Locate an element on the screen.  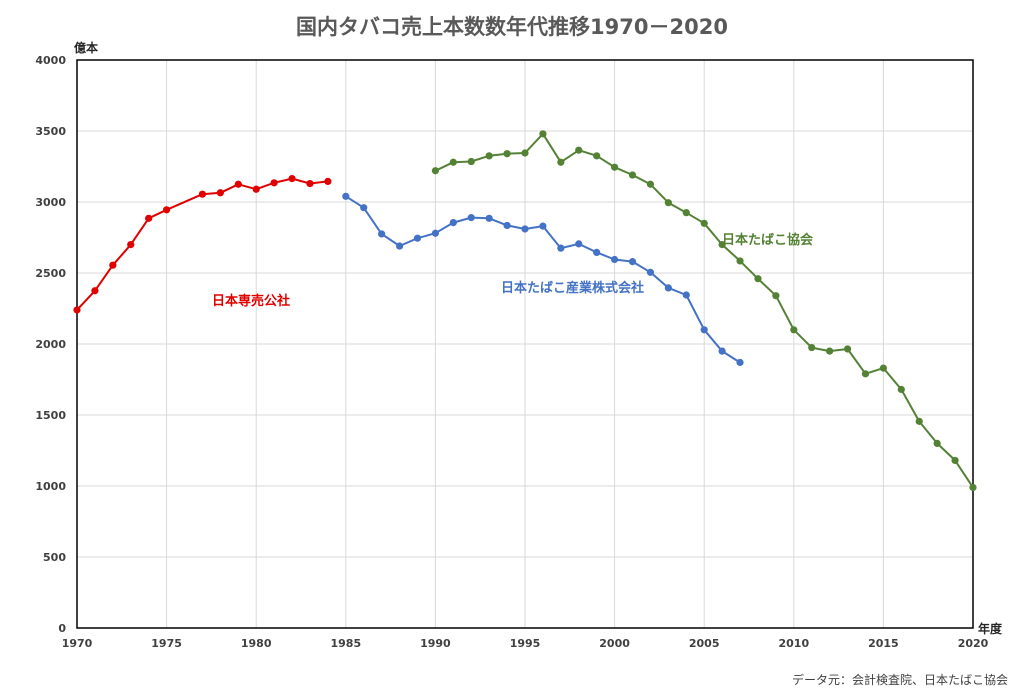
x-tick-label: 1970 is located at coordinates (77, 643).